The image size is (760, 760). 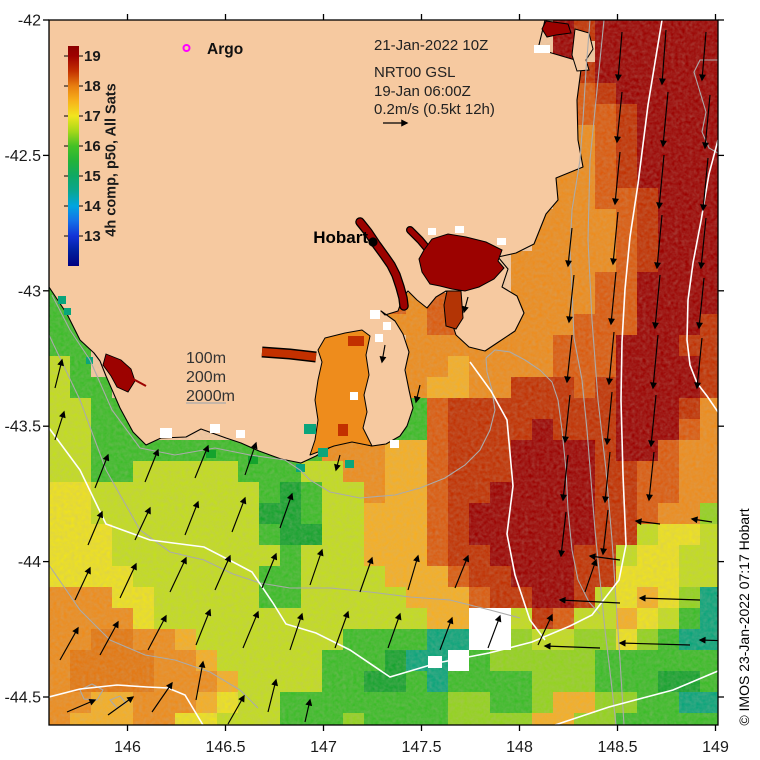 What do you see at coordinates (323, 747) in the screenshot?
I see `svg-text: 147` at bounding box center [323, 747].